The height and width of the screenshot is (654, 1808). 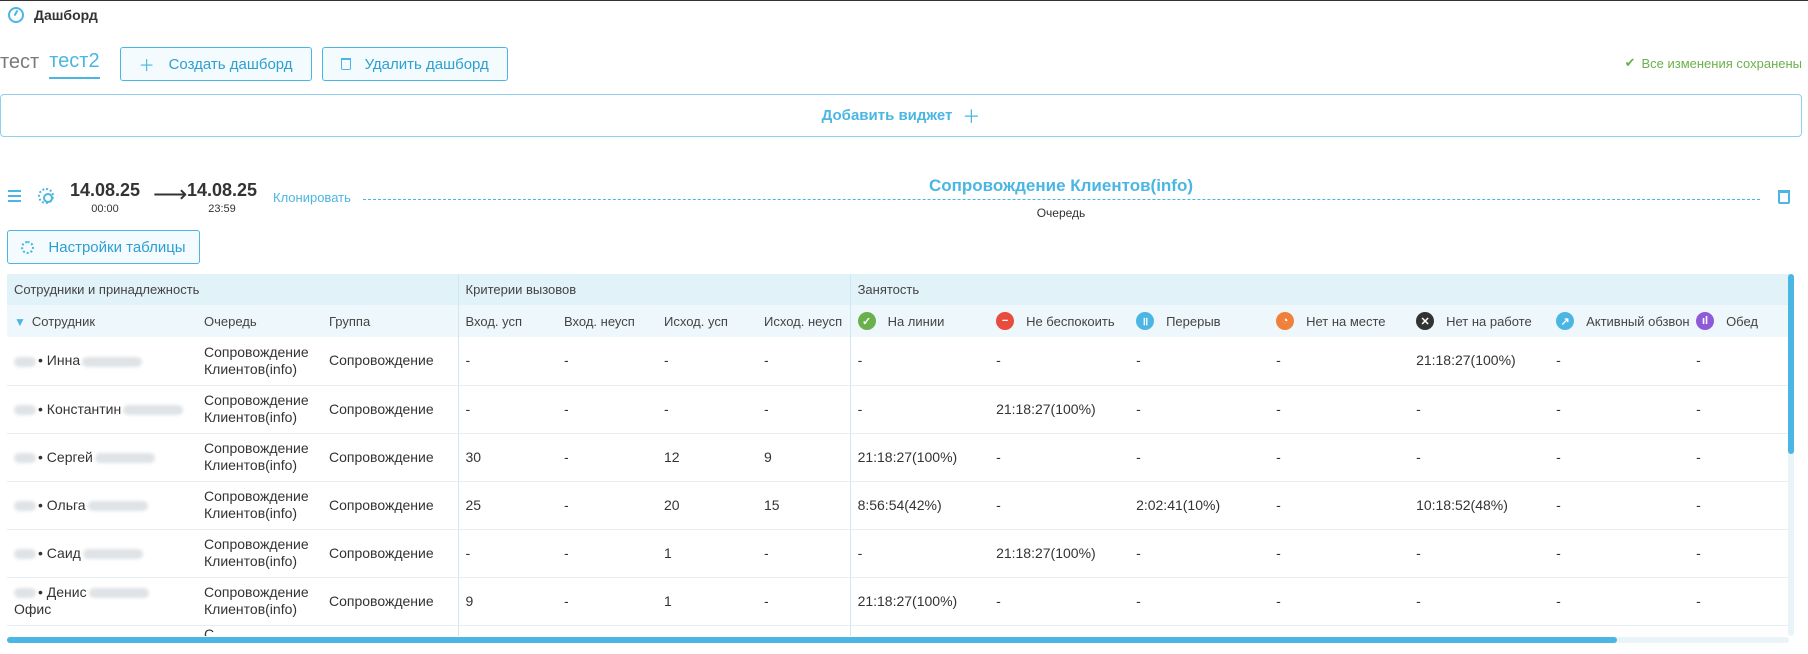 I want to click on col-online: ✓ На линии, so click(x=920, y=321).